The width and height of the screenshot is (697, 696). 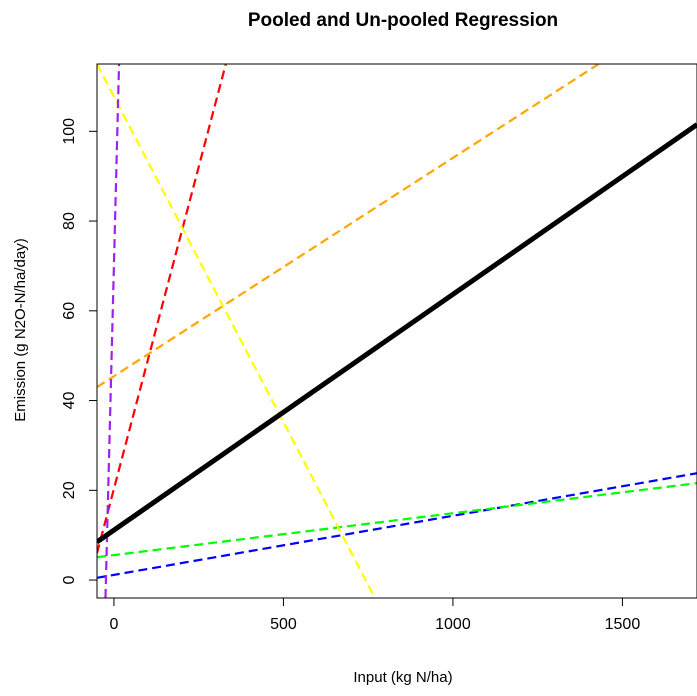 I want to click on x-tick-label: 1500, so click(x=623, y=624).